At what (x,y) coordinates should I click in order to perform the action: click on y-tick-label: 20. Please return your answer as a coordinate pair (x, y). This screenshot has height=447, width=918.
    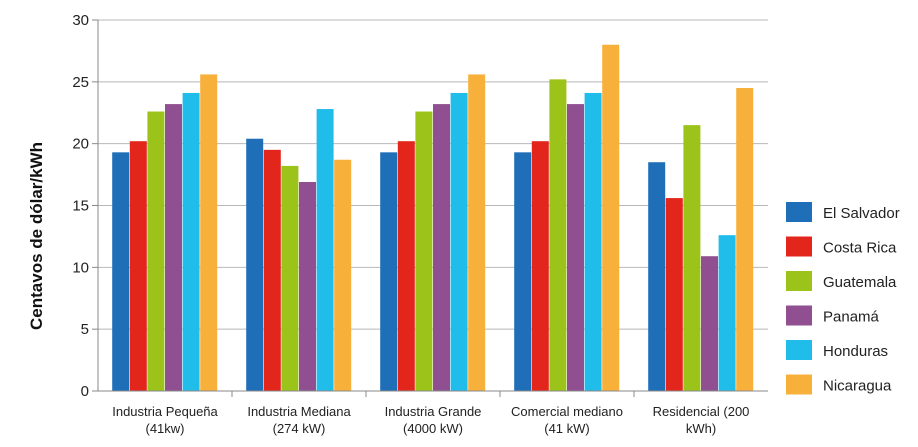
    Looking at the image, I should click on (80, 144).